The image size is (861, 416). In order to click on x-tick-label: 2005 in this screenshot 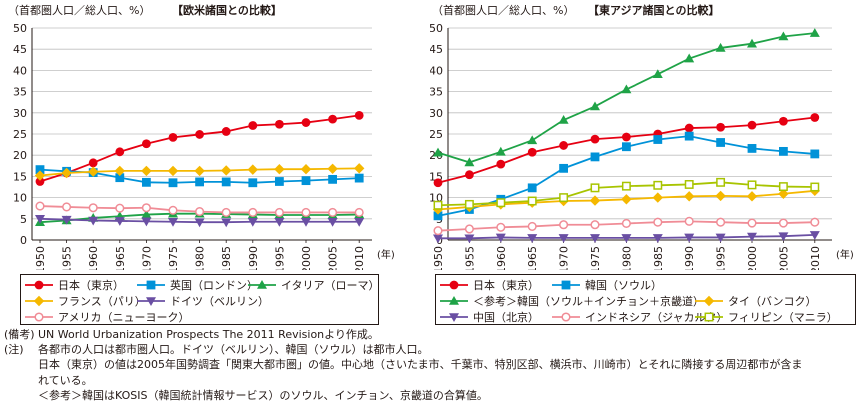, I will do `click(333, 258)`.